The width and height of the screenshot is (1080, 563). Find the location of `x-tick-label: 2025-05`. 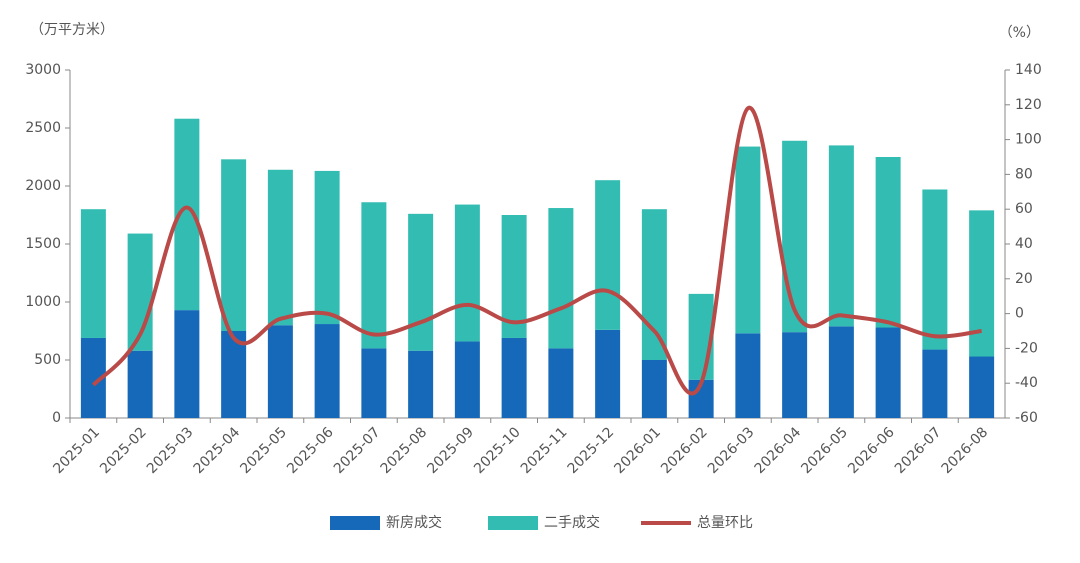

x-tick-label: 2025-05 is located at coordinates (263, 450).